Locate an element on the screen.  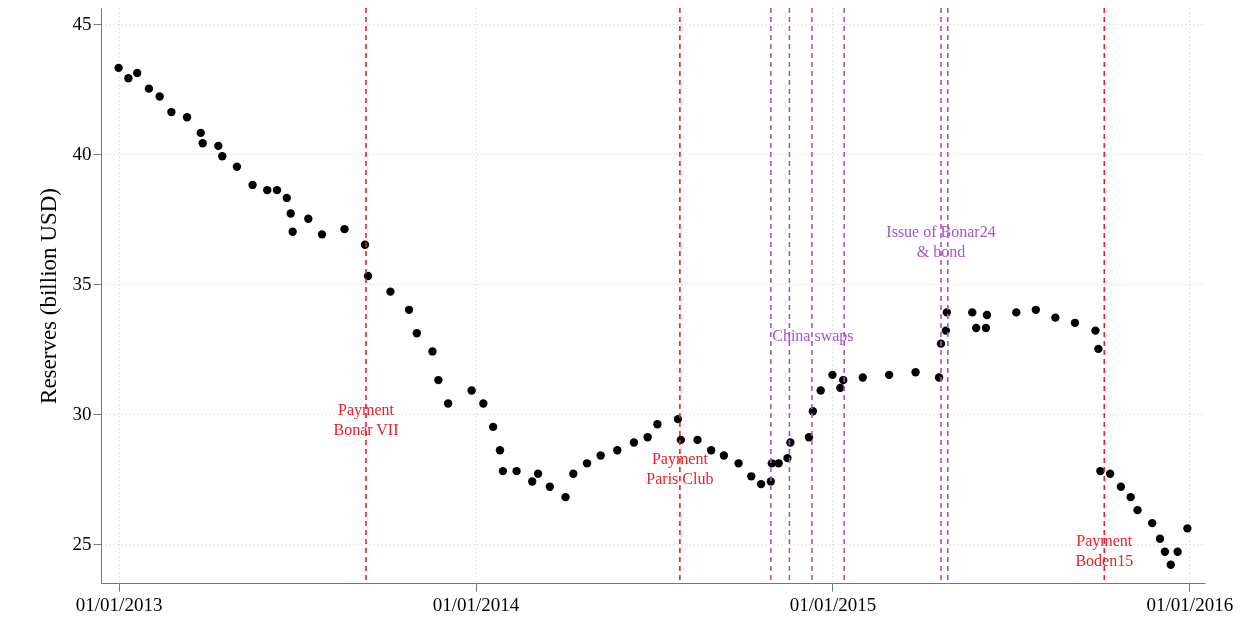
x-tick-label: 01/01/2015 is located at coordinates (833, 604).